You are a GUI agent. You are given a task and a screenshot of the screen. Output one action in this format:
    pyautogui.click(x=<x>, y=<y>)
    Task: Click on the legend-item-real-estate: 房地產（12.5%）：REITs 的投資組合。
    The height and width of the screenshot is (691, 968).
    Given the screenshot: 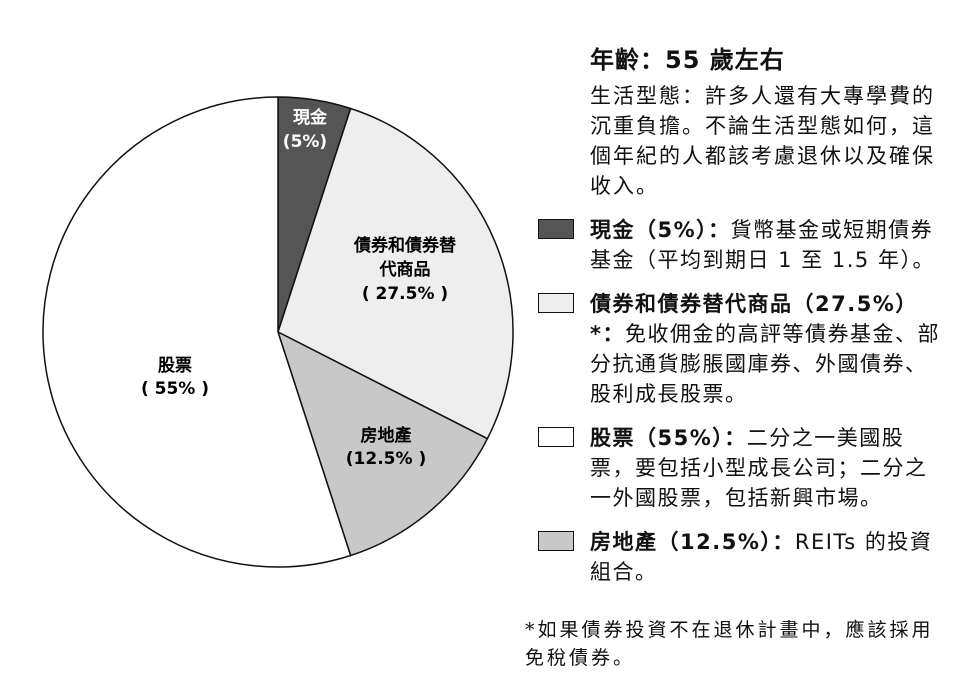 What is the action you would take?
    pyautogui.click(x=740, y=557)
    